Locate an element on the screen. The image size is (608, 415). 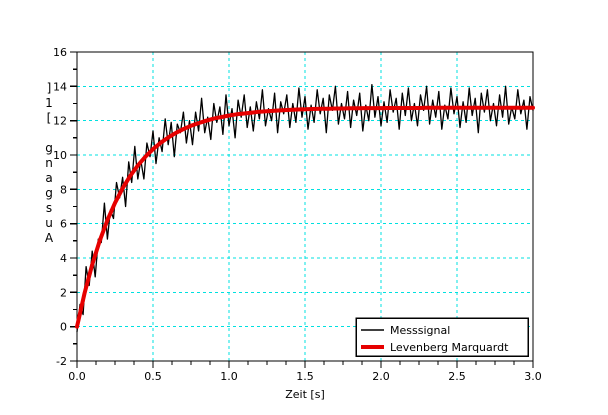
y-tick-label: -2 is located at coordinates (61, 361).